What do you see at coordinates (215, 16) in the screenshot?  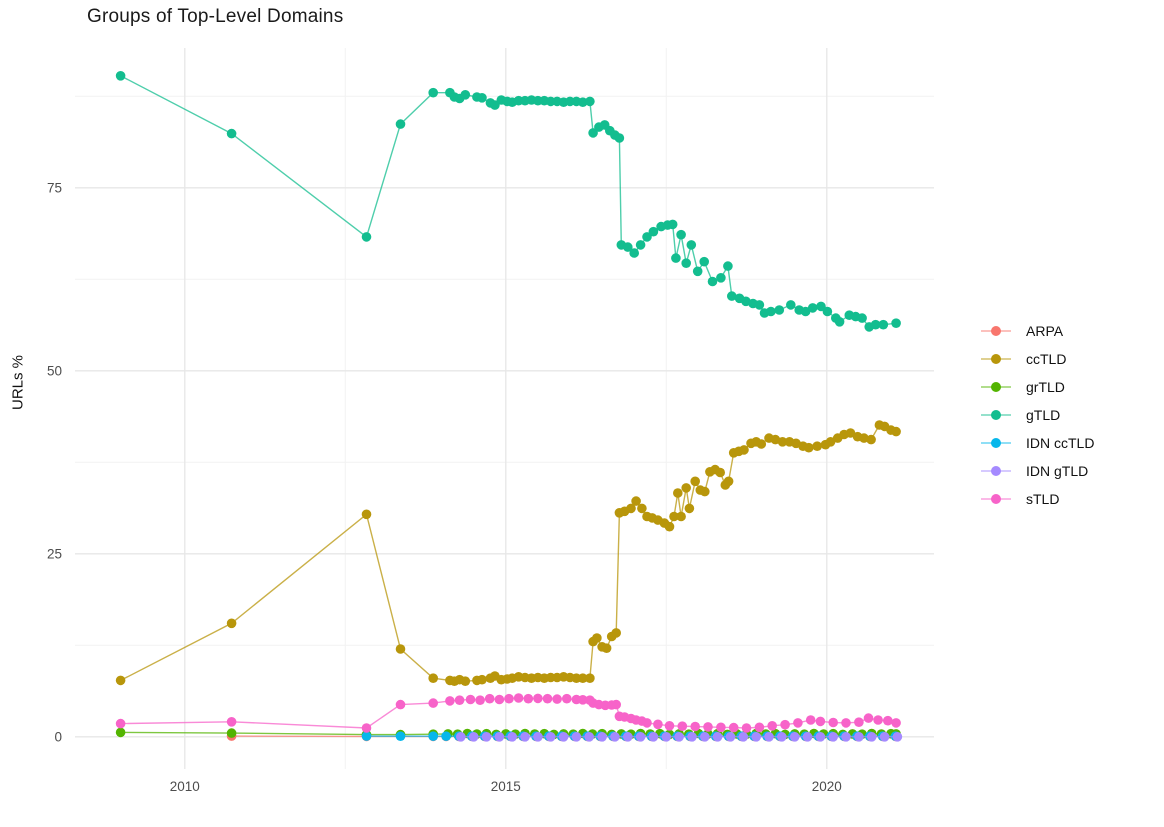 I see `chart-title: Groups of Top-Level Domains` at bounding box center [215, 16].